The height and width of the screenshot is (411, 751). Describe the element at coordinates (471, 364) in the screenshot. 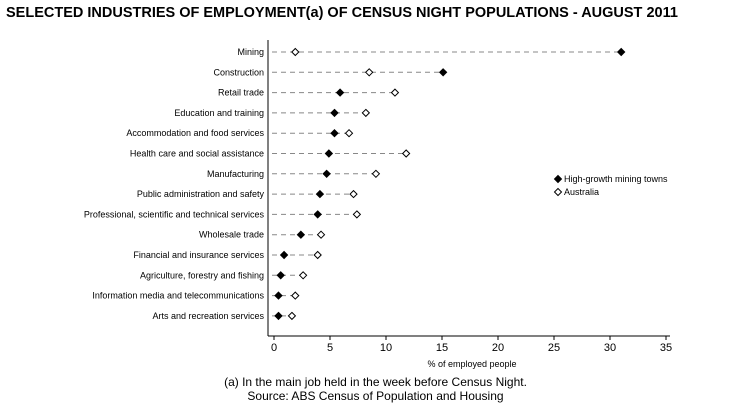

I see `x-axis-label: % of employed people` at that location.